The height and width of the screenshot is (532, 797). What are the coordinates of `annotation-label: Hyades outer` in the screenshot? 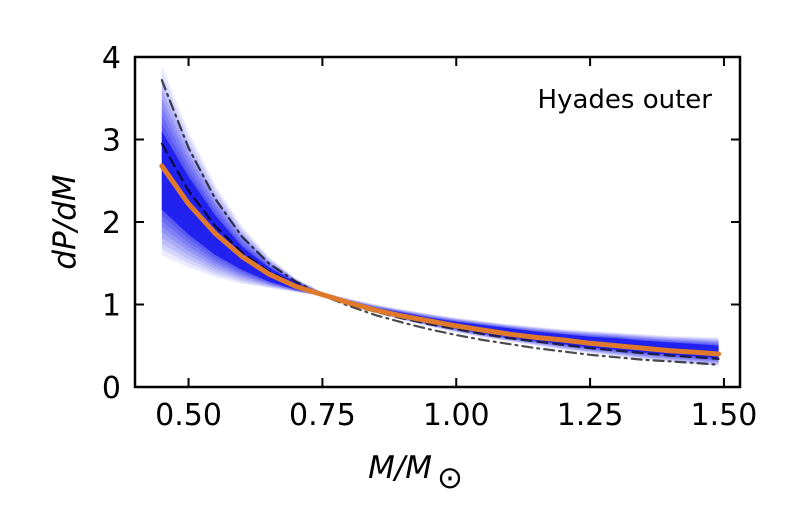 It's located at (625, 100).